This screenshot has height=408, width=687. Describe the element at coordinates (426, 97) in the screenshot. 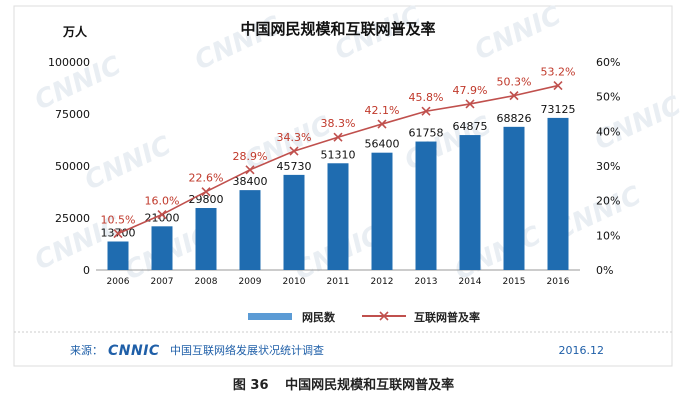

I see `line-value-label: 45.8%` at that location.